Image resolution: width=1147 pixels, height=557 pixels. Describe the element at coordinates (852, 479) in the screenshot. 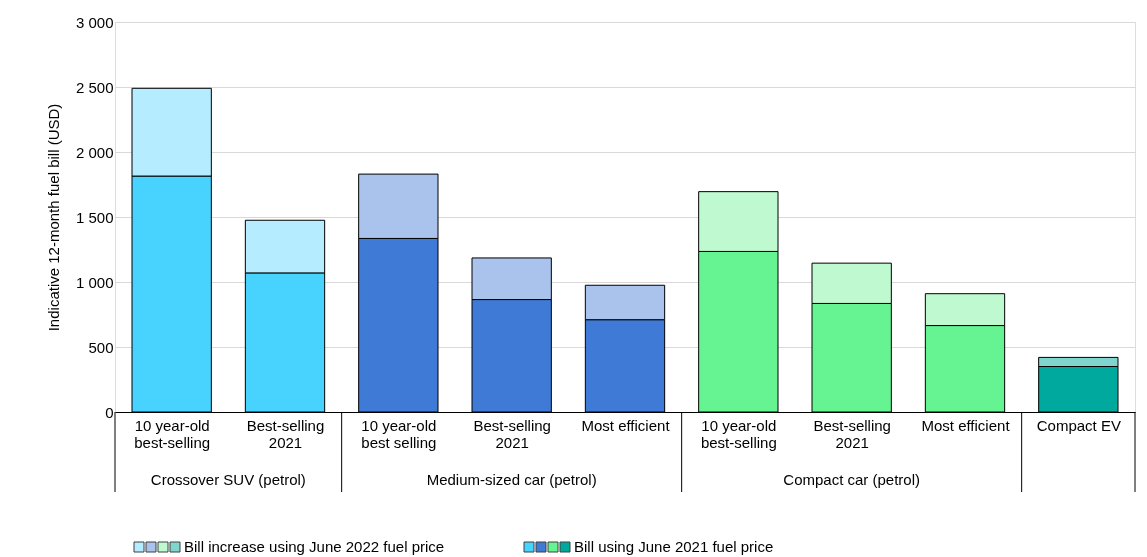

I see `text: Compact car (petrol)` at that location.